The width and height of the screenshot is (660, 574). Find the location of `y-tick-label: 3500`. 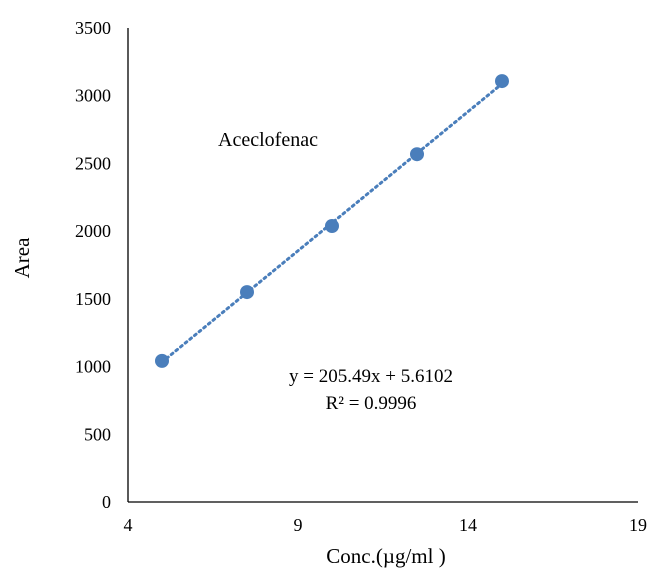

y-tick-label: 3500 is located at coordinates (93, 28).